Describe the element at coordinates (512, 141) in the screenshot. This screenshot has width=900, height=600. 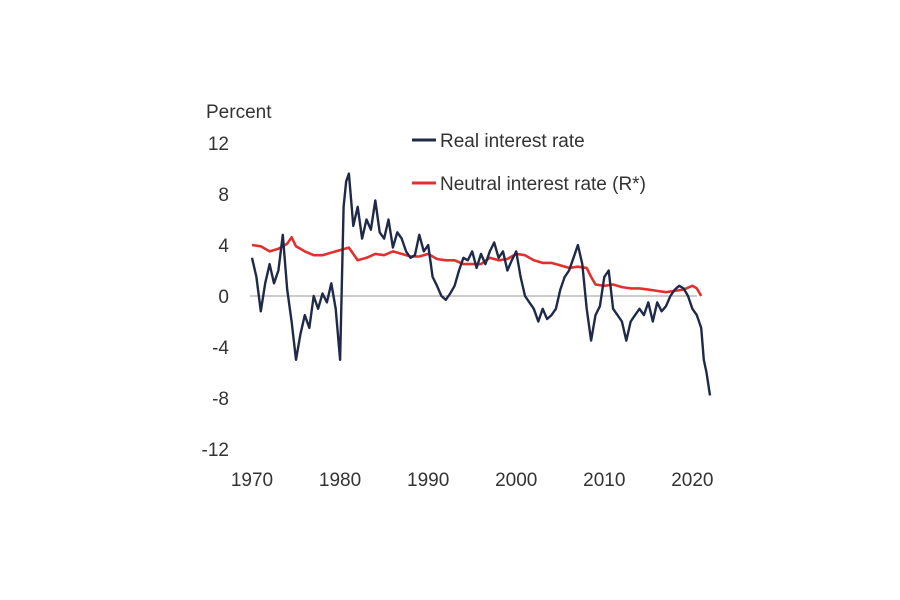
I see `legend-label-real-rate: Real interest rate` at that location.